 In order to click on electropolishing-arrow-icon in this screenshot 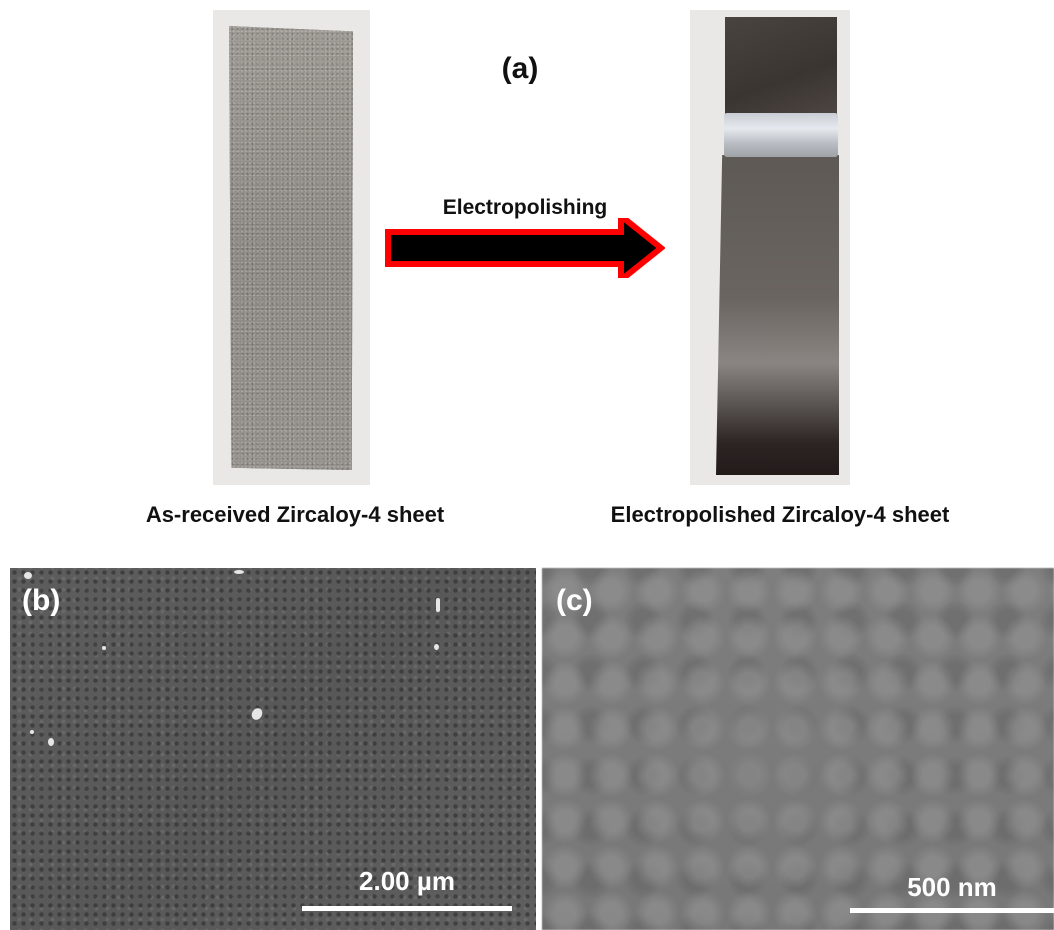, I will do `click(525, 248)`.